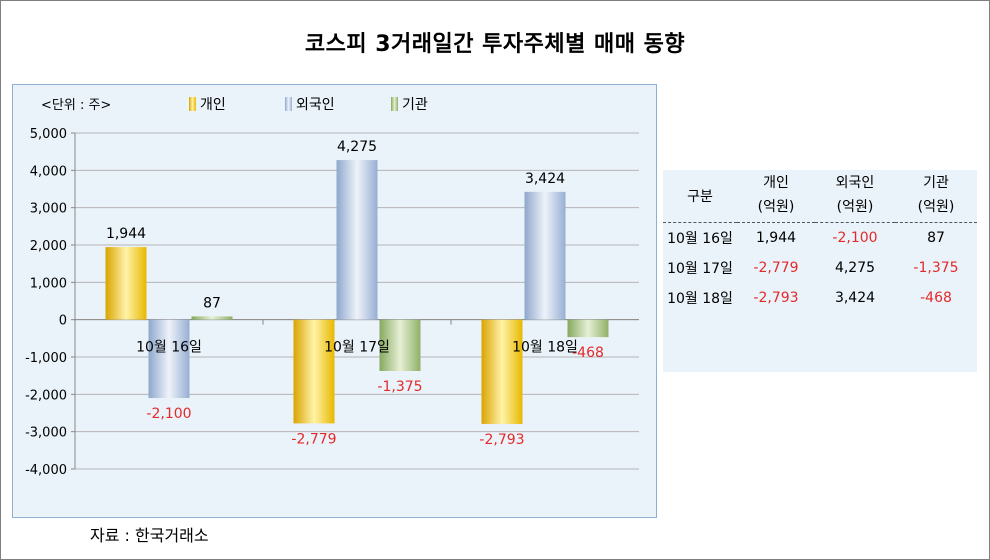 This screenshot has height=560, width=990. I want to click on y-tick-label: 1,000, so click(48, 283).